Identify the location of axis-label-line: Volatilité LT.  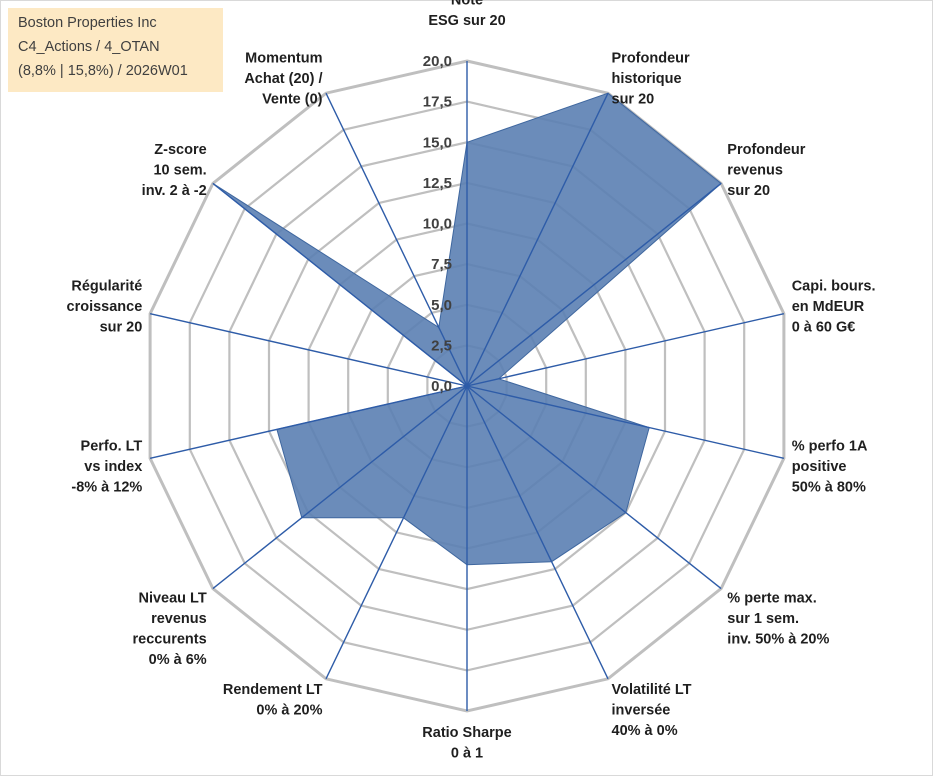
(652, 690).